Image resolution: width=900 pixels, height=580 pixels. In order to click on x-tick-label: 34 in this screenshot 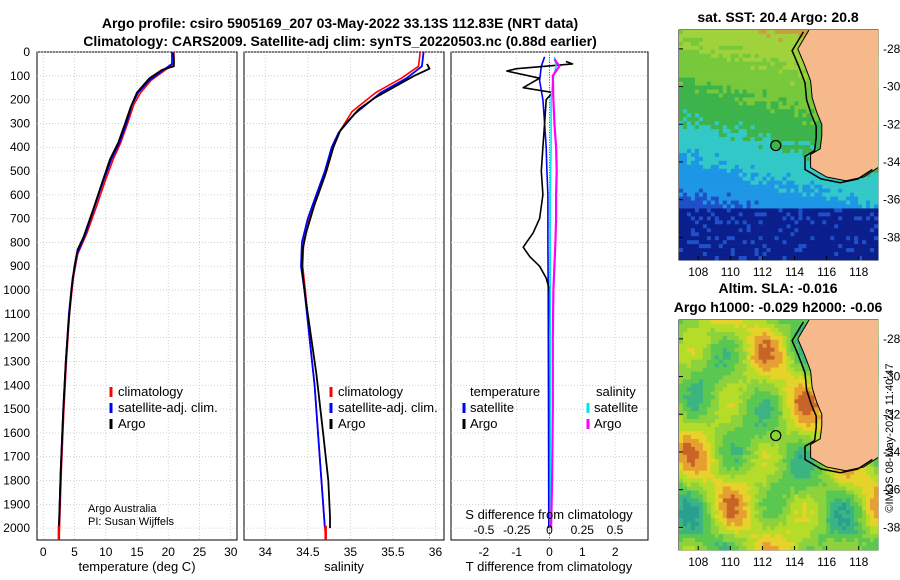, I will do `click(266, 552)`.